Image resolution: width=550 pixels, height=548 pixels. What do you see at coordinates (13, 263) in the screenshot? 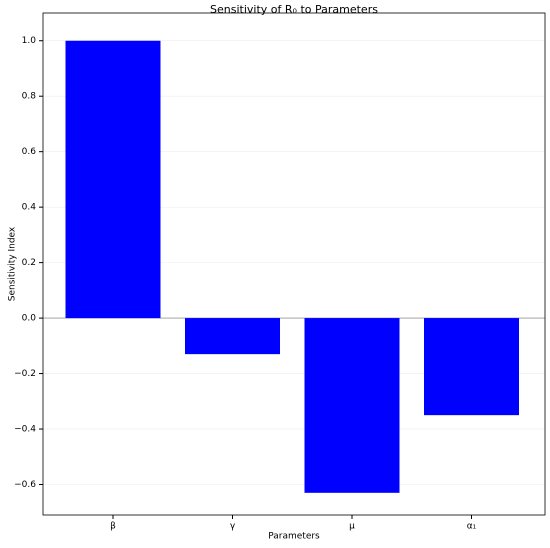
I see `y-axis-label: Sensitivity Index` at bounding box center [13, 263].